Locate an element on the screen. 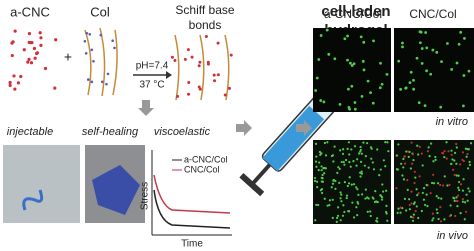 Image resolution: width=474 pixels, height=251 pixels. healed-gel is located at coordinates (116, 190).